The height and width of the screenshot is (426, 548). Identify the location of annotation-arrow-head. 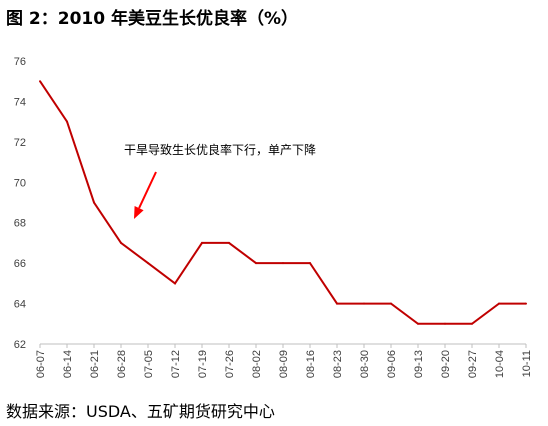
(139, 212).